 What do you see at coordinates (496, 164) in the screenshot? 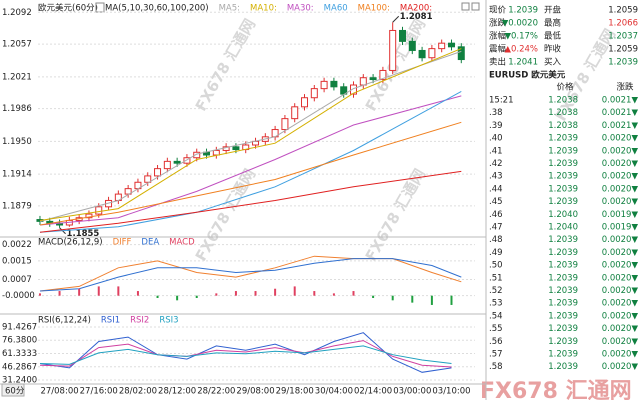
I see `tick-time: .42` at bounding box center [496, 164].